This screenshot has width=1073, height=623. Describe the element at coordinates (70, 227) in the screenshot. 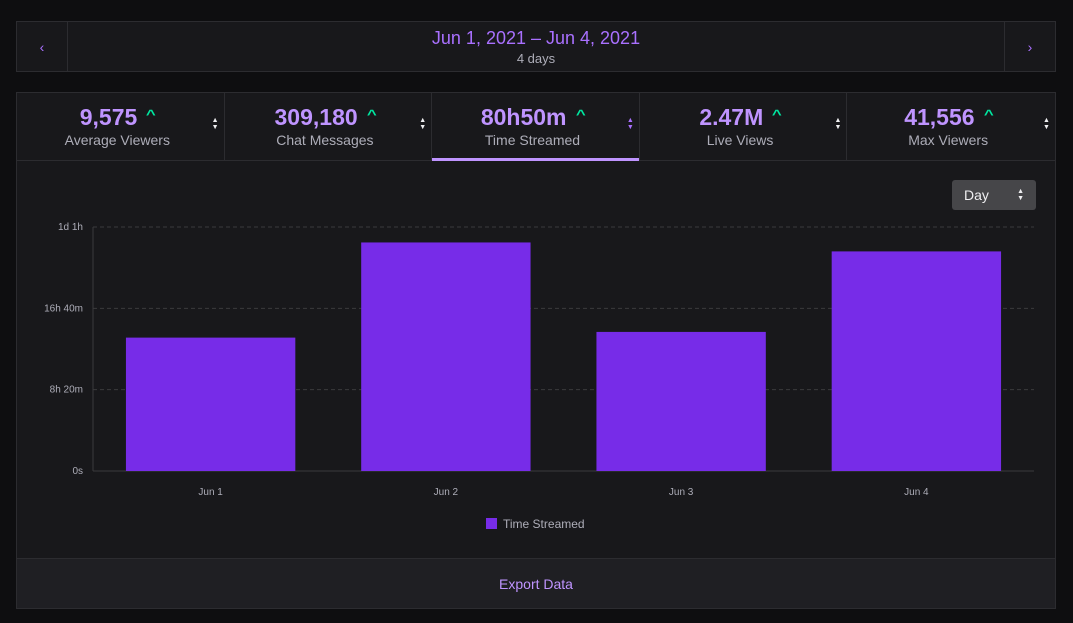

I see `y-tick-label: 1d 1h` at that location.